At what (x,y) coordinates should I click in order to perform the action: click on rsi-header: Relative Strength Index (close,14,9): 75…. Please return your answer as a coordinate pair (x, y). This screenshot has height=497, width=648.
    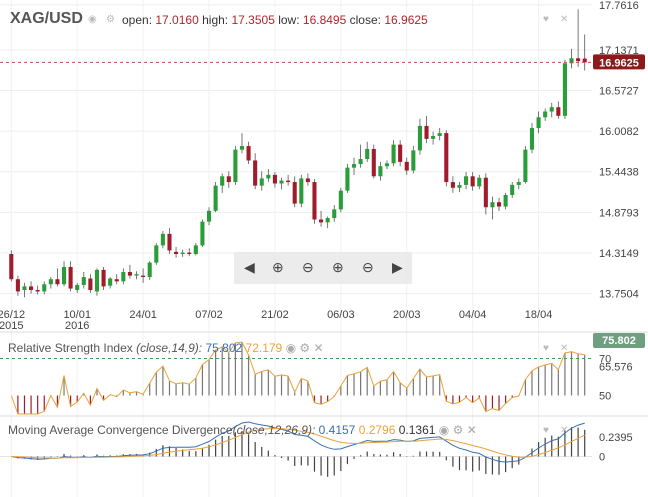
    Looking at the image, I should click on (166, 348).